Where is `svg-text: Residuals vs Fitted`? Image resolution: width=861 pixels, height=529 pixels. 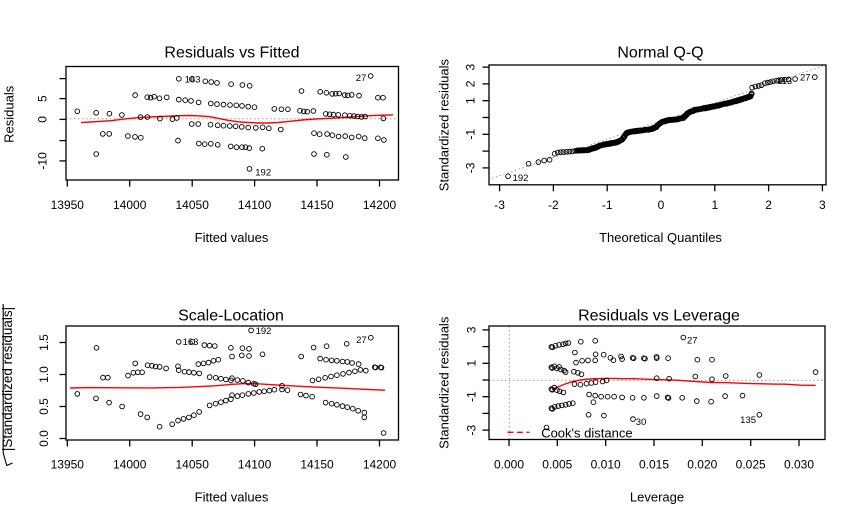 svg-text: Residuals vs Fitted is located at coordinates (231, 52).